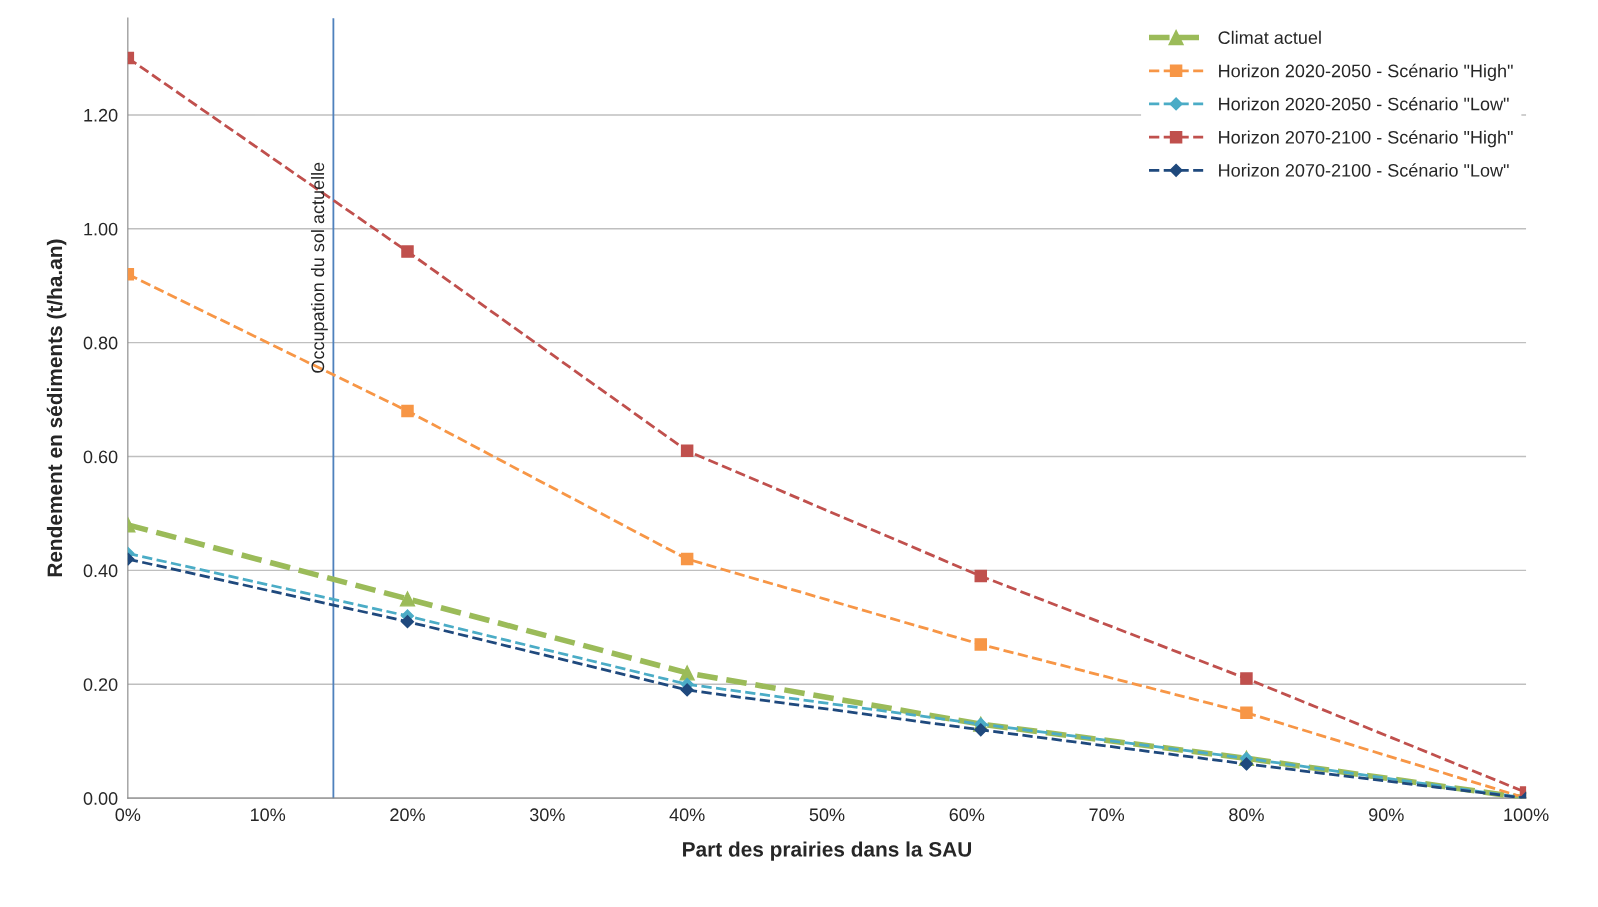 Image resolution: width=1598 pixels, height=907 pixels. I want to click on legend-label: Climat actuel, so click(1269, 37).